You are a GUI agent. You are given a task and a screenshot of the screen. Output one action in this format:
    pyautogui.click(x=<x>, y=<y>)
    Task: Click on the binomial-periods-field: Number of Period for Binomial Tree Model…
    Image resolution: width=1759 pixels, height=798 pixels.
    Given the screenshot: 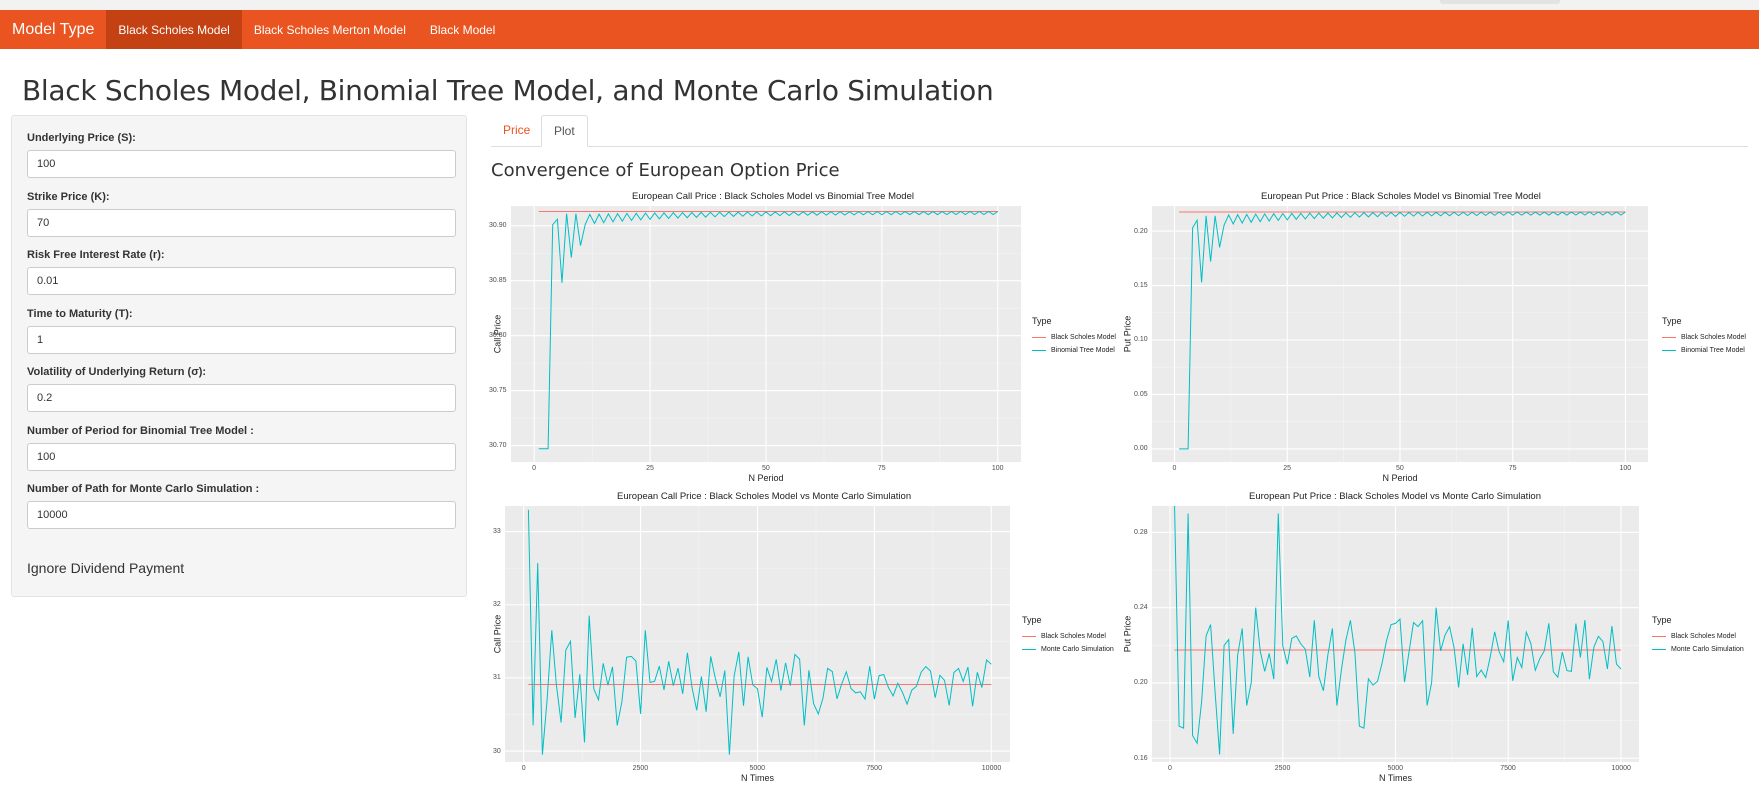 What is the action you would take?
    pyautogui.click(x=241, y=448)
    